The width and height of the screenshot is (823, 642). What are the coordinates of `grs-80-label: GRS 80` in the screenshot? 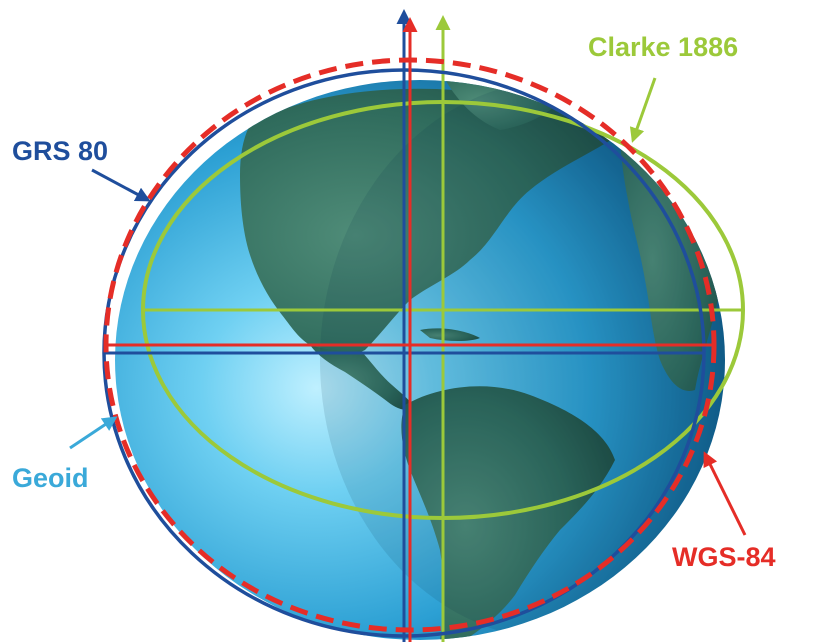 It's located at (60, 151).